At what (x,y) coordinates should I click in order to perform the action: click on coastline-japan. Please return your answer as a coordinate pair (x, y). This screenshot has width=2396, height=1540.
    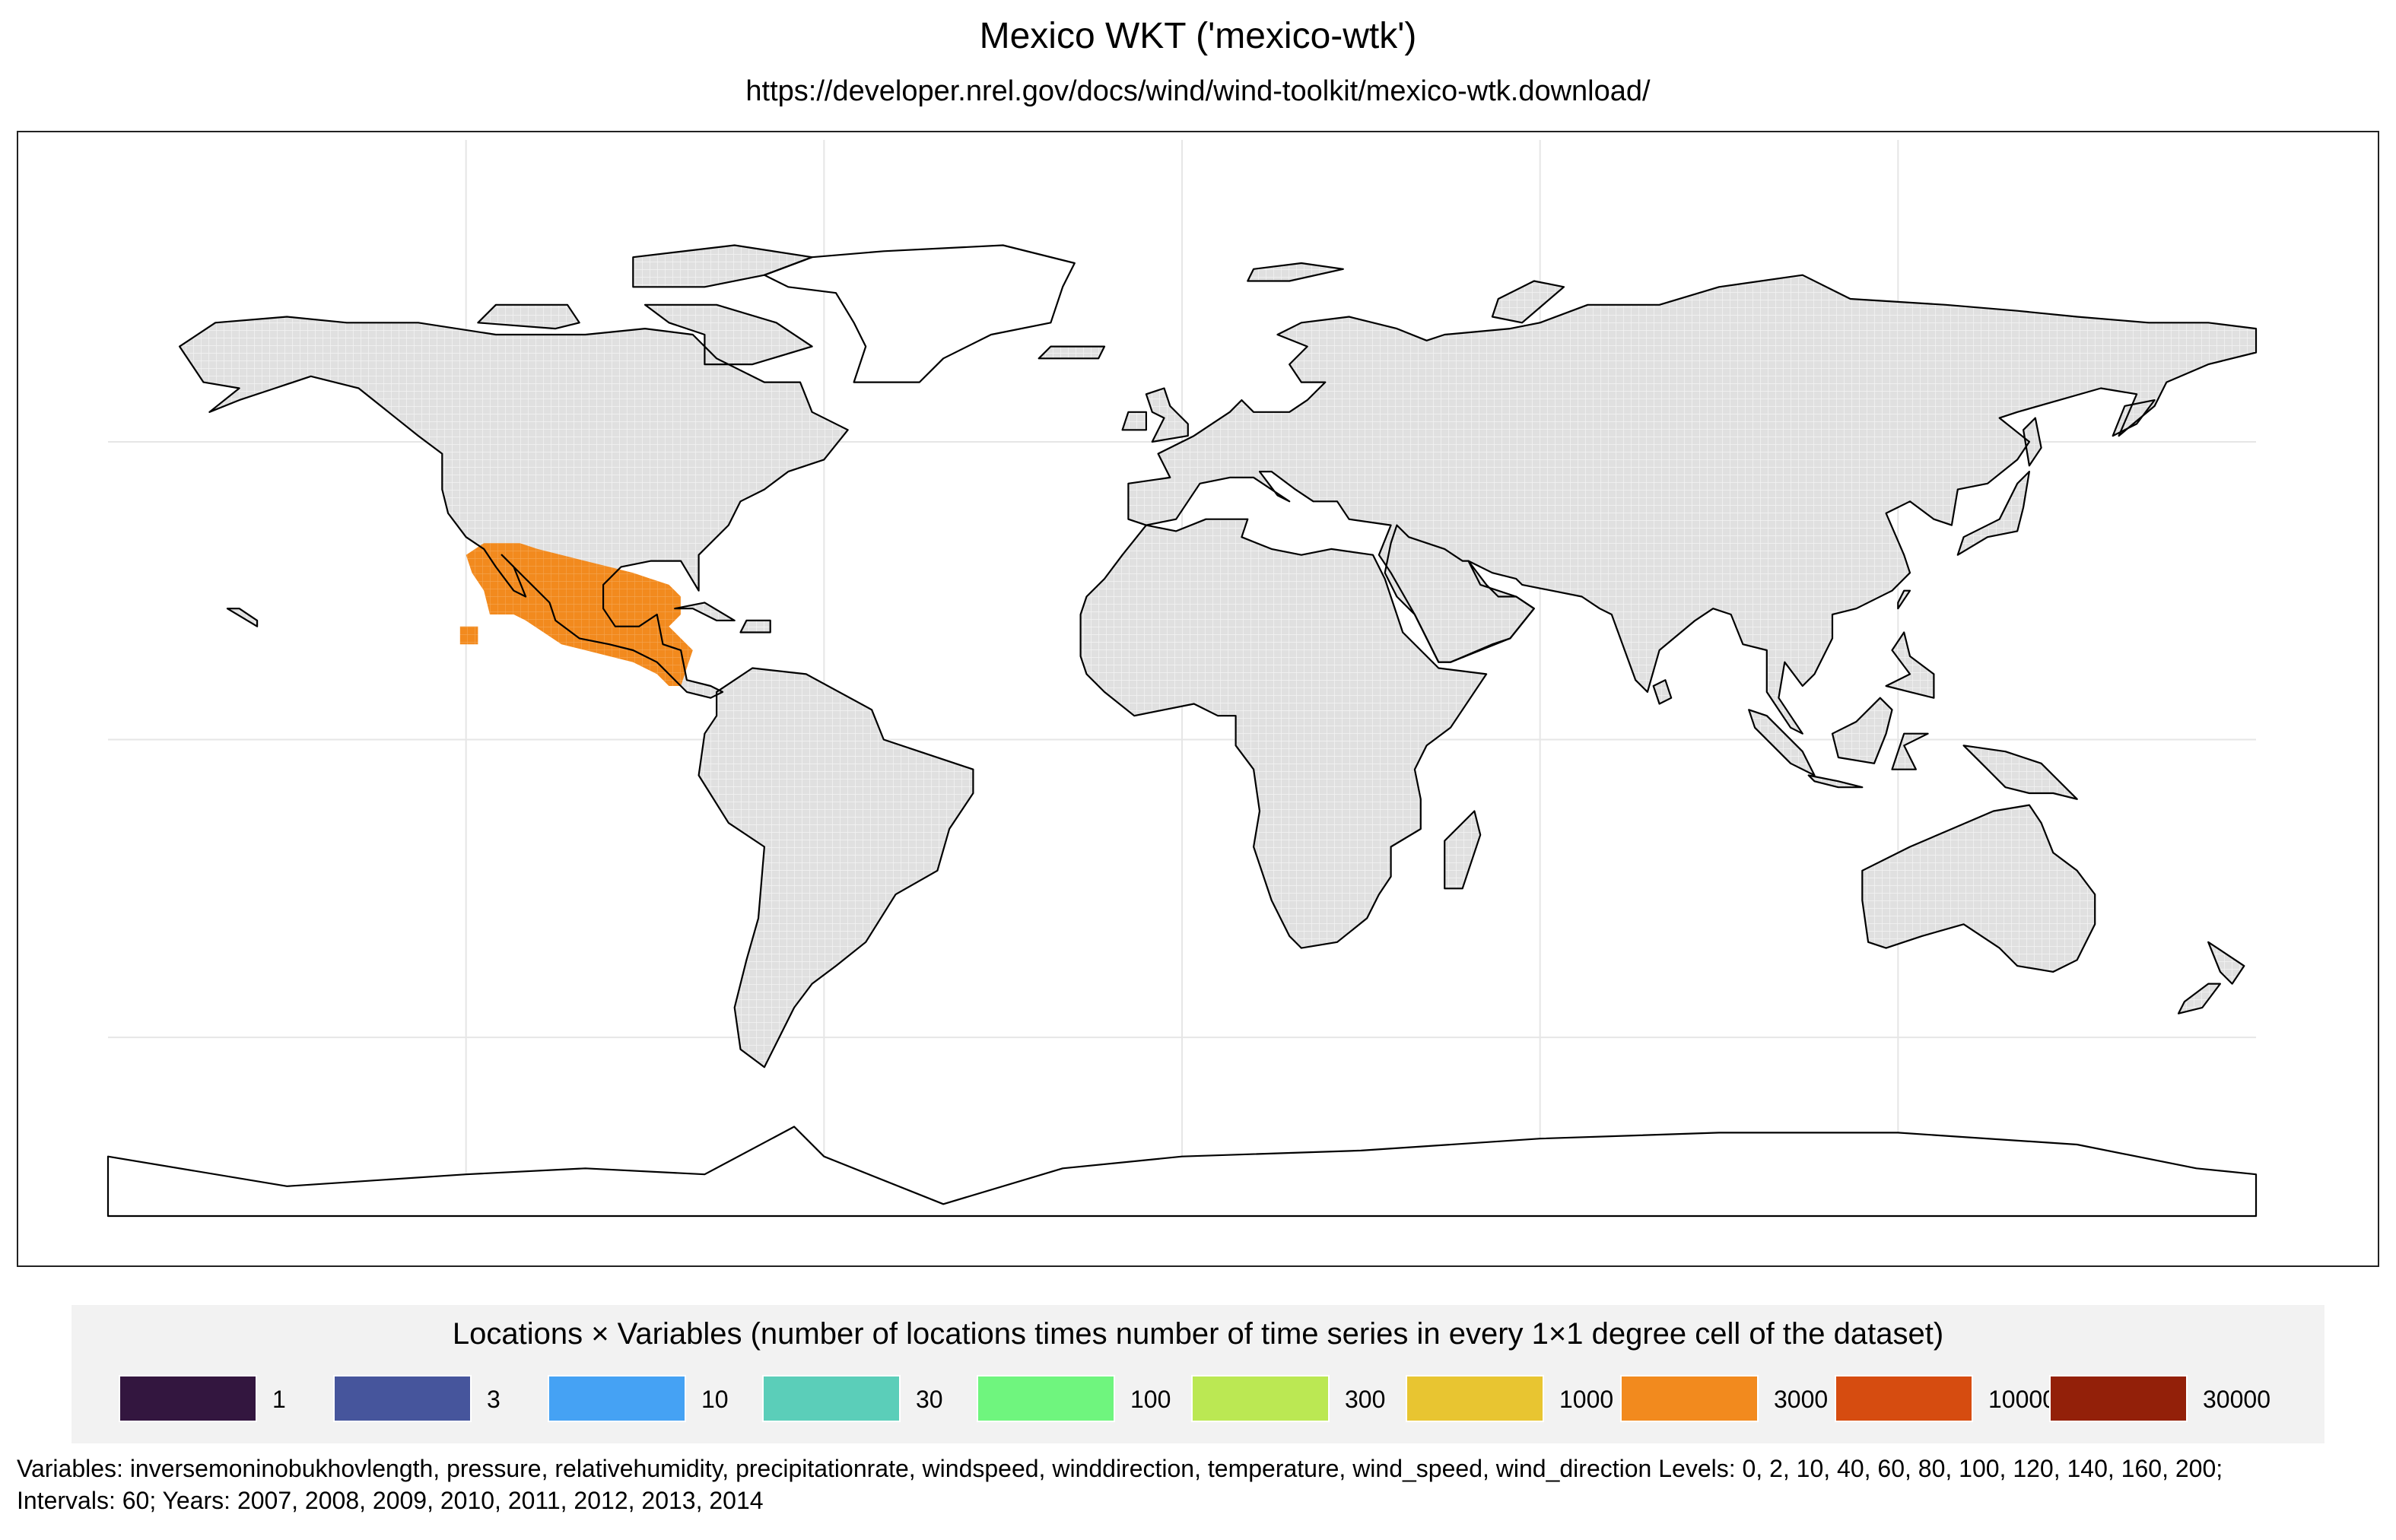
    Looking at the image, I should click on (1993, 513).